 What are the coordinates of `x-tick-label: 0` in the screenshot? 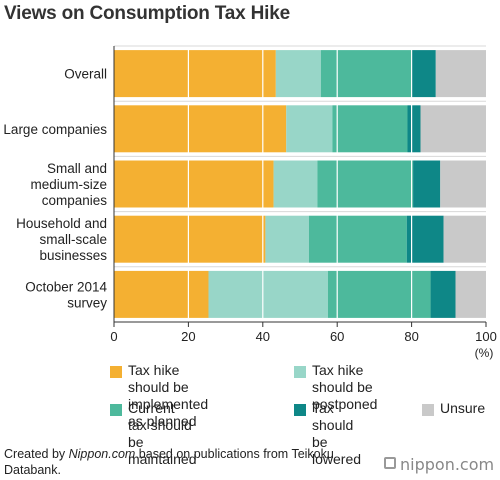 It's located at (113, 336).